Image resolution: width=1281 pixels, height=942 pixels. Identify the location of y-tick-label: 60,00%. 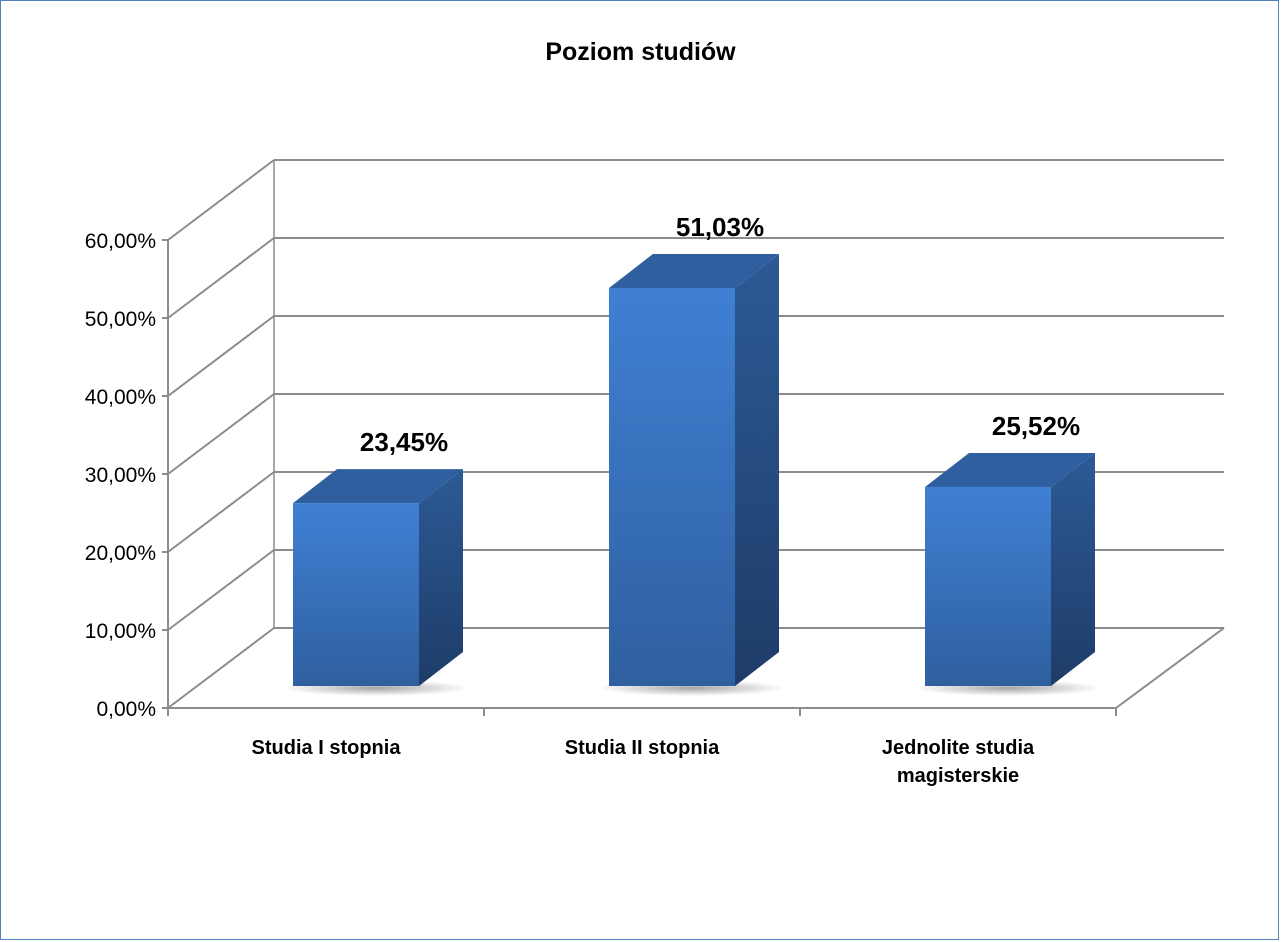
(120, 241).